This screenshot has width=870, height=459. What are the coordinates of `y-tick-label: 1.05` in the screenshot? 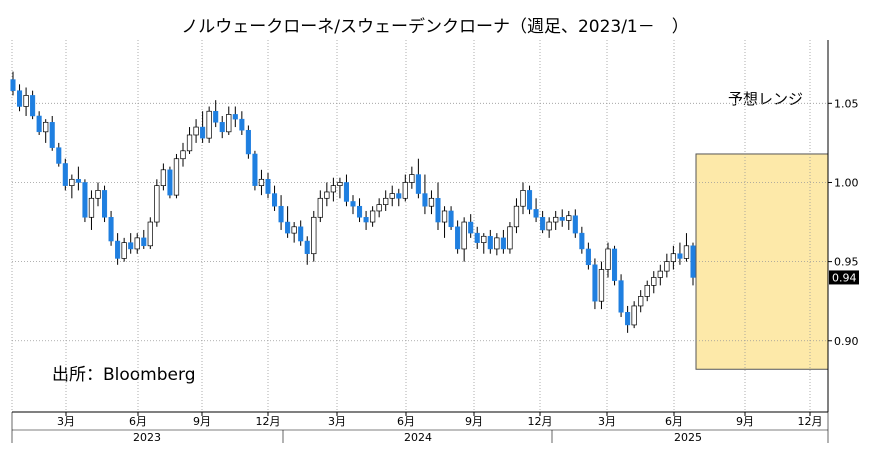 It's located at (846, 103).